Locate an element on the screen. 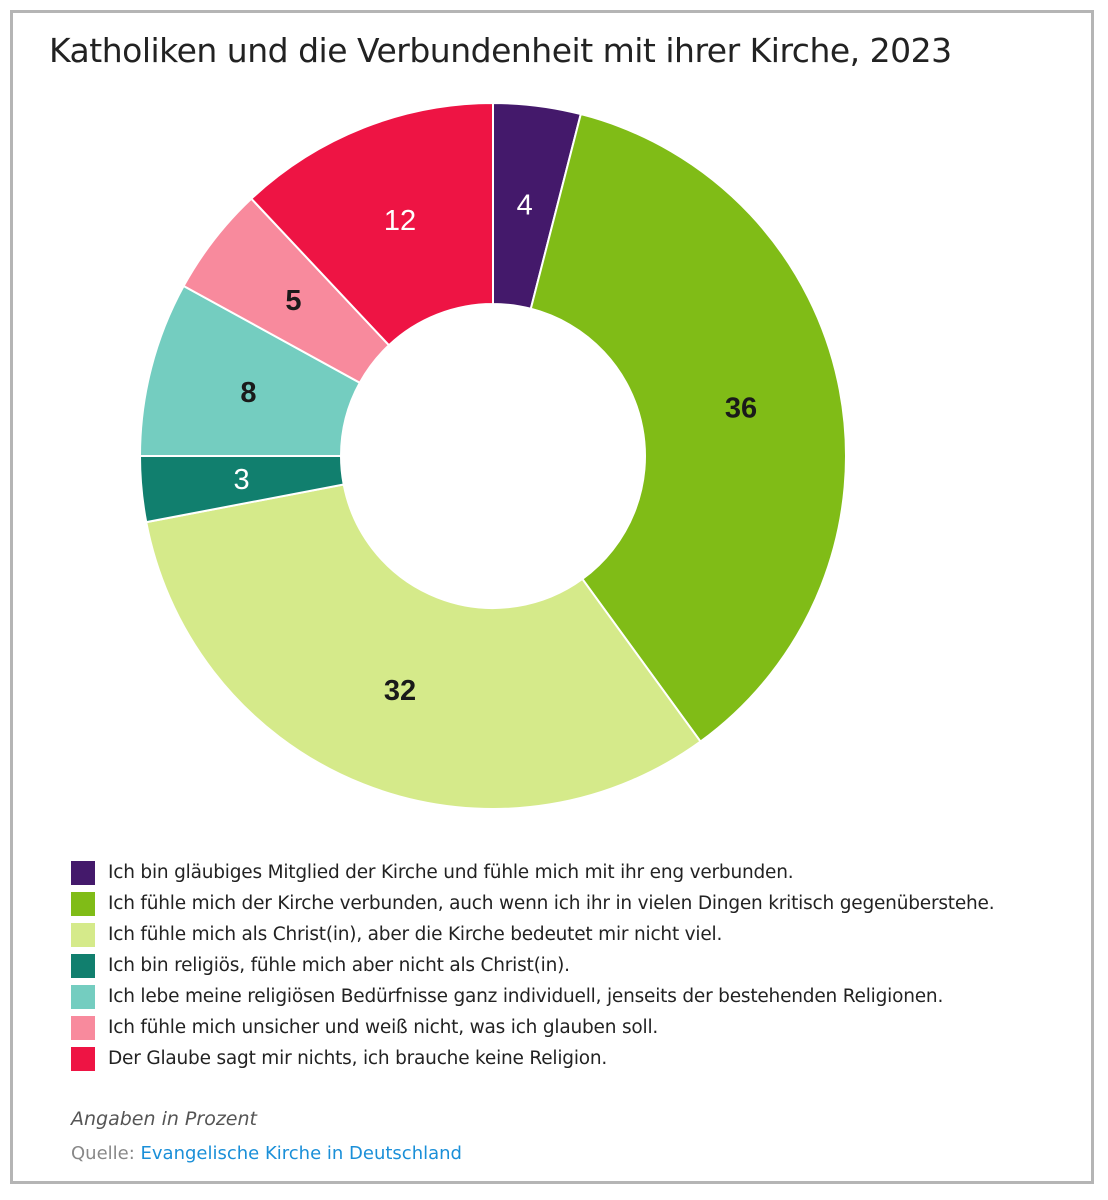 The height and width of the screenshot is (1200, 1108). slice-value-label-5: 8 is located at coordinates (248, 393).